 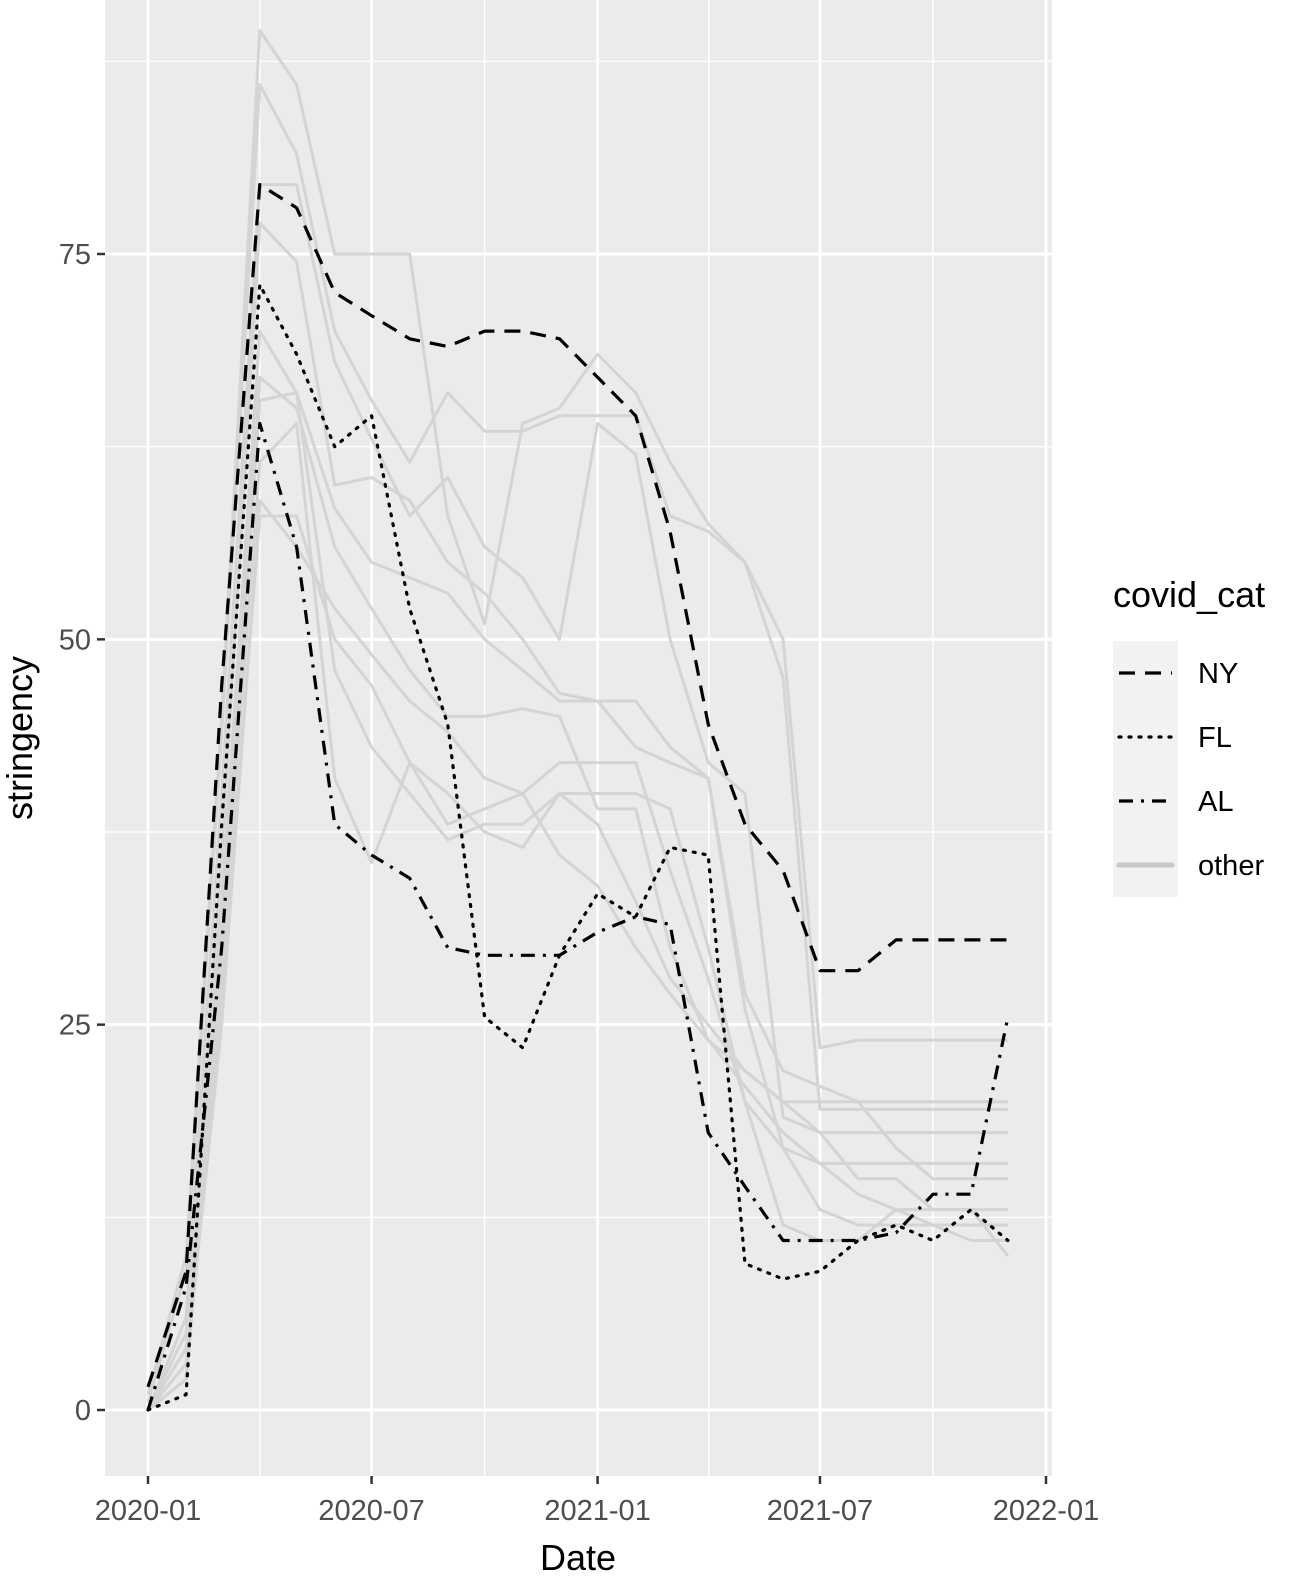 What do you see at coordinates (1188, 865) in the screenshot?
I see `legend-entry-other: other` at bounding box center [1188, 865].